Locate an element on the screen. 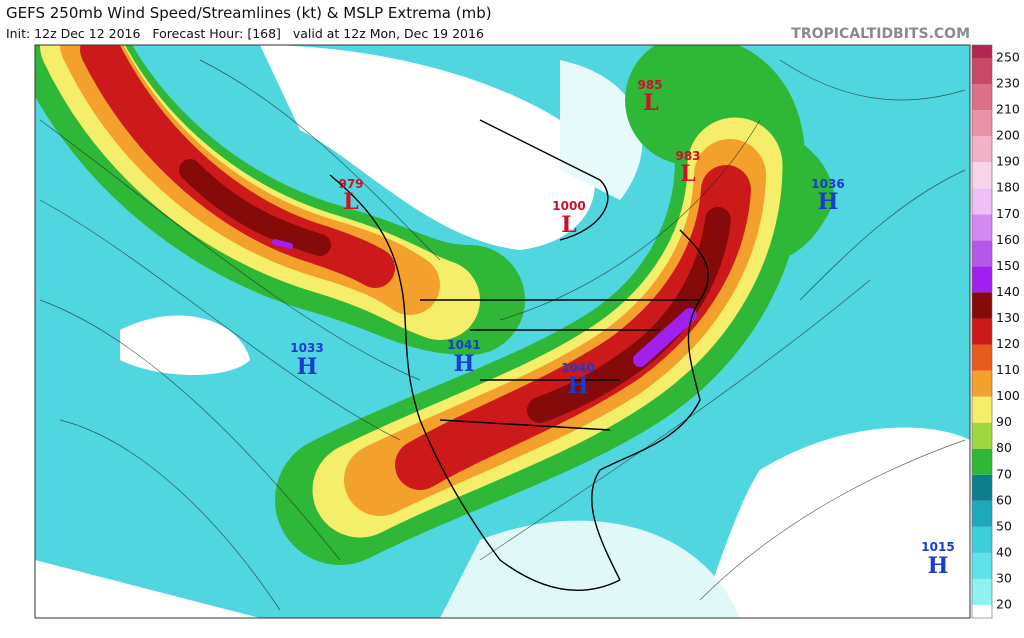  colorbar-label: 170 is located at coordinates (1008, 213).